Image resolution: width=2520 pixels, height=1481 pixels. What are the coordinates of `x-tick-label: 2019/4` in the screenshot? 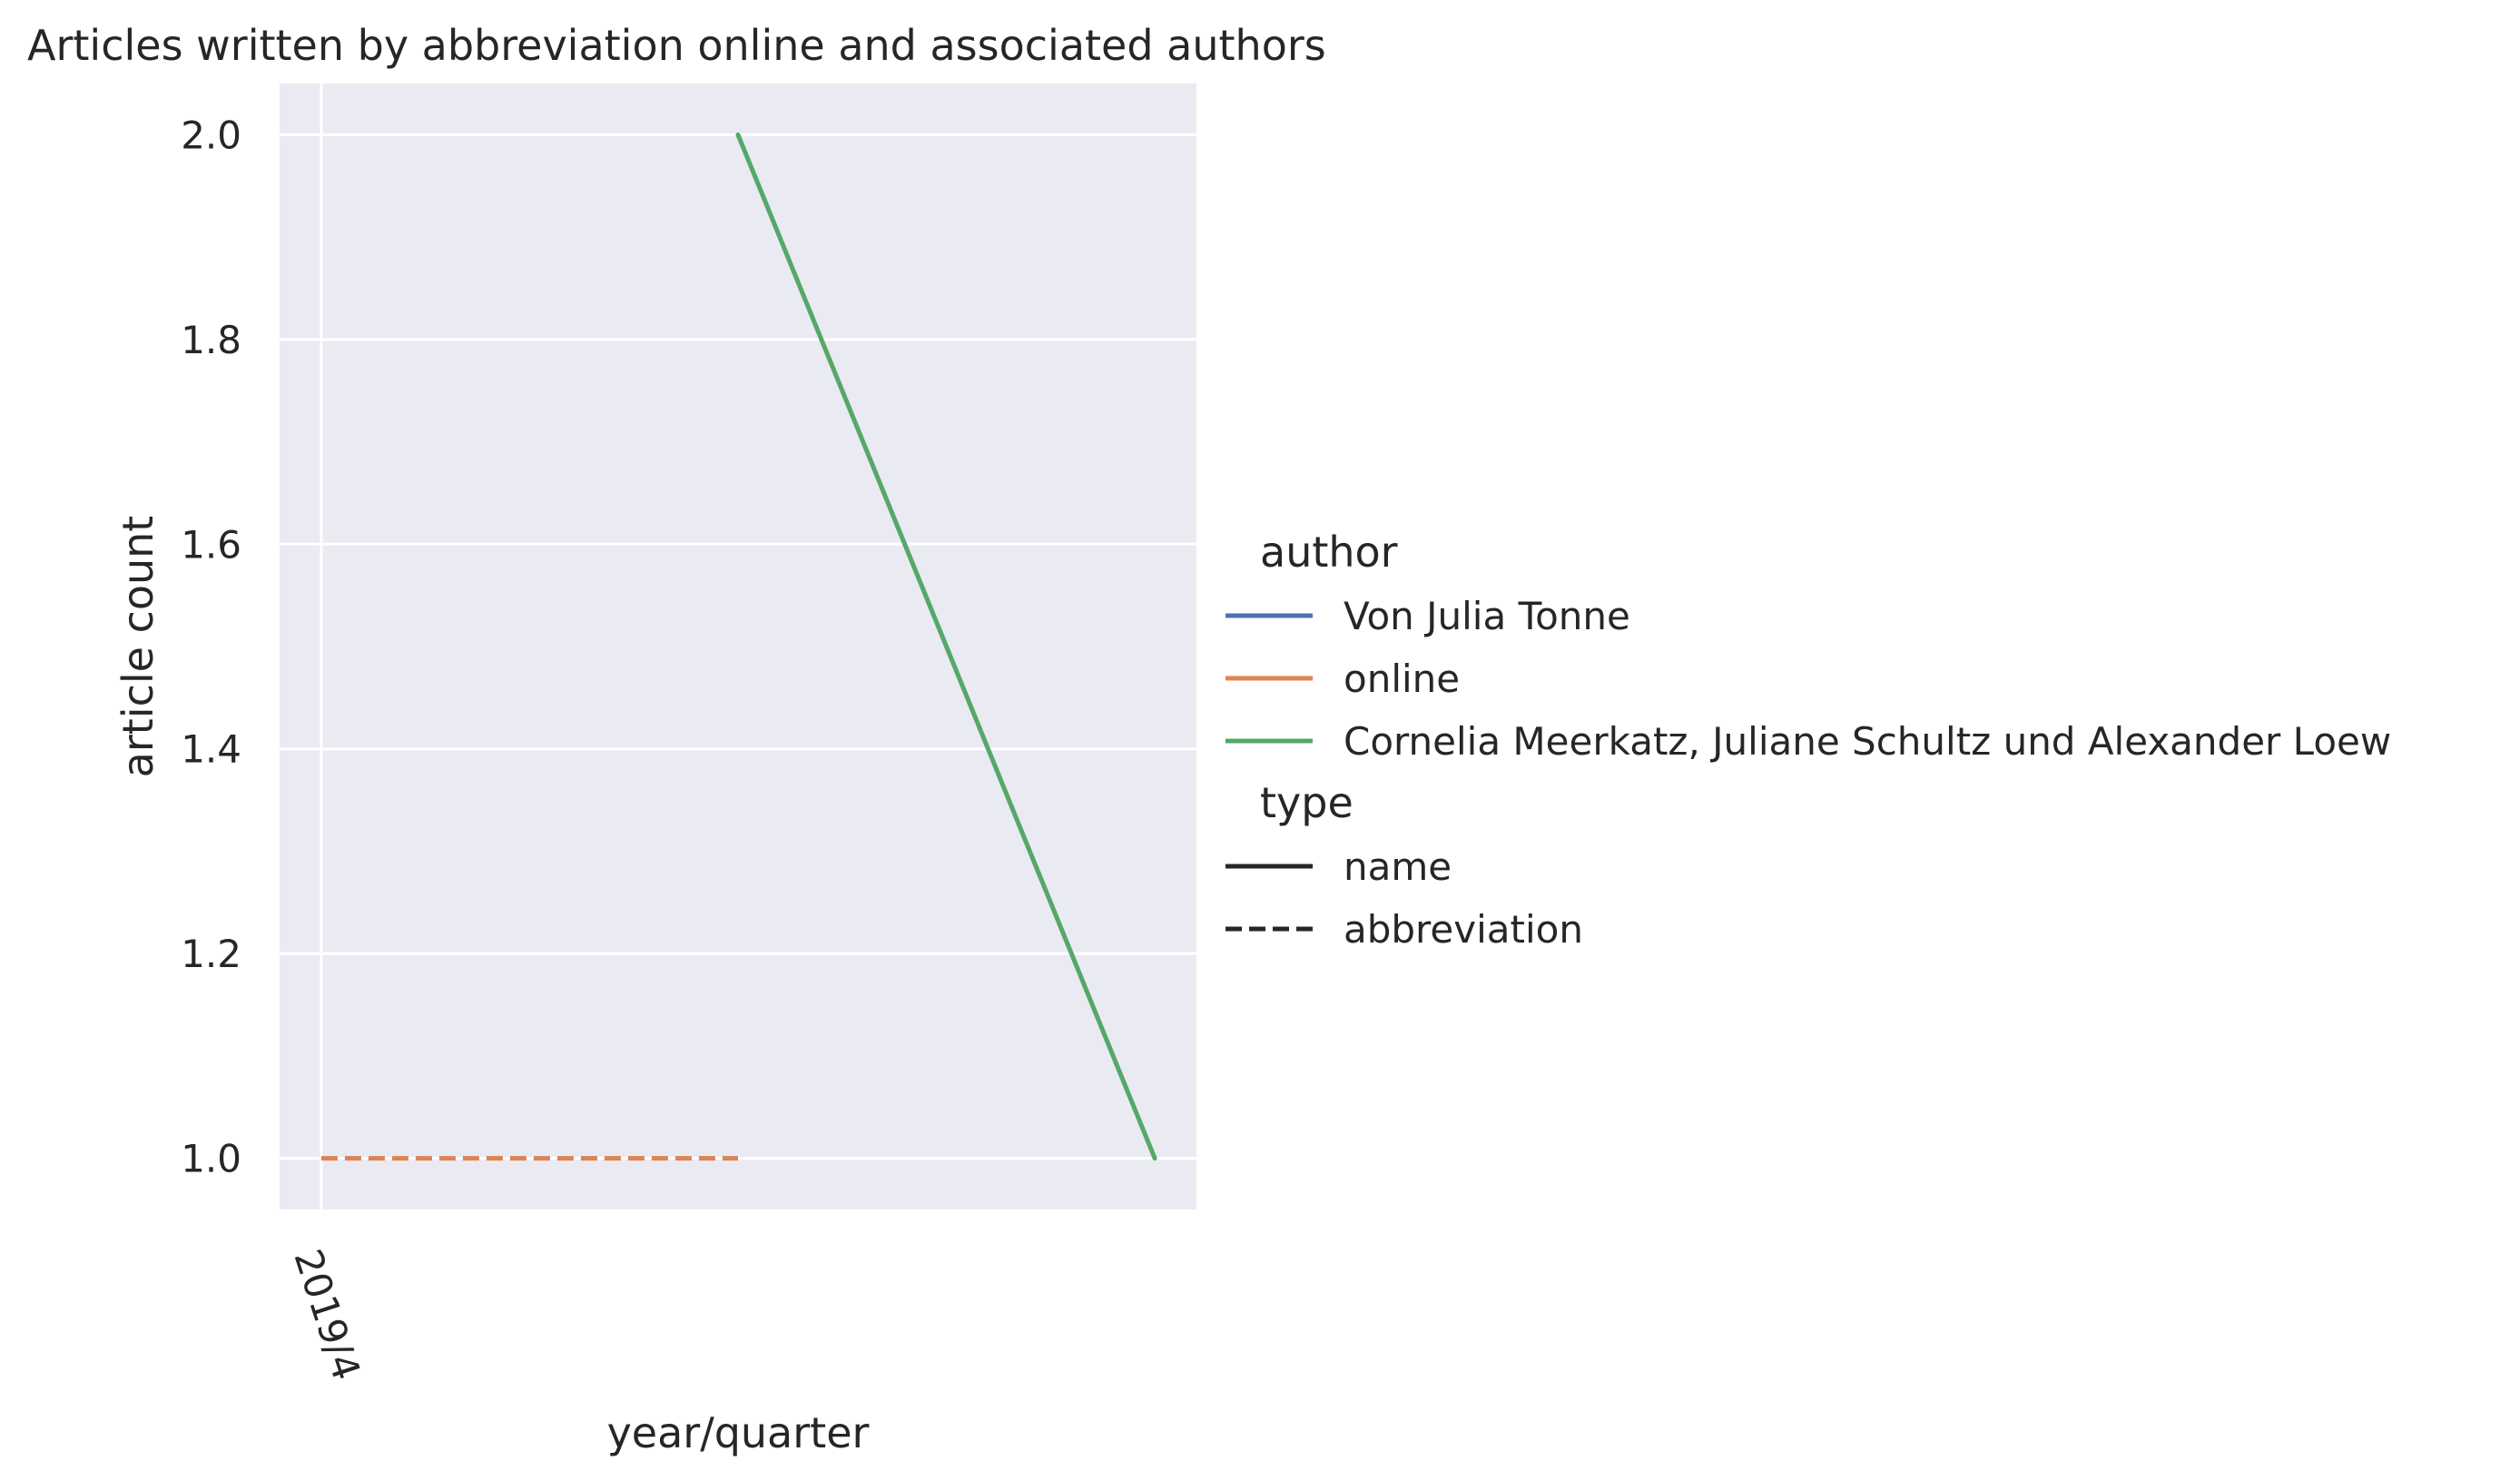 It's located at (327, 1315).